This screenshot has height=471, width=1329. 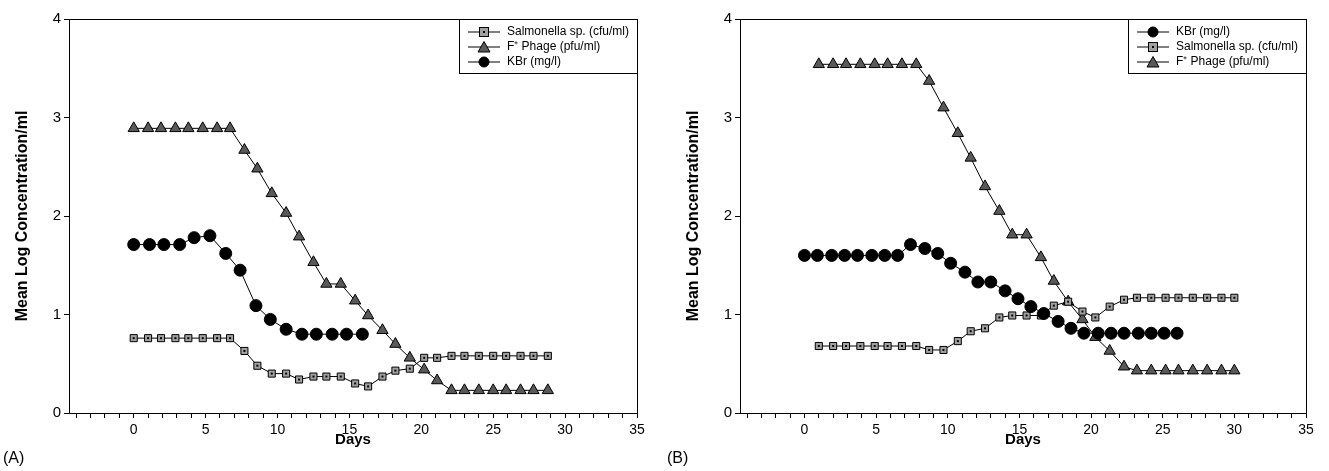 What do you see at coordinates (14, 458) in the screenshot?
I see `text: (A)` at bounding box center [14, 458].